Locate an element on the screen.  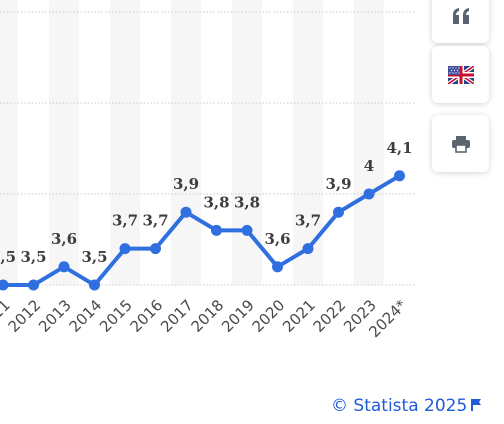
x-tick-label: 2018 is located at coordinates (208, 316).